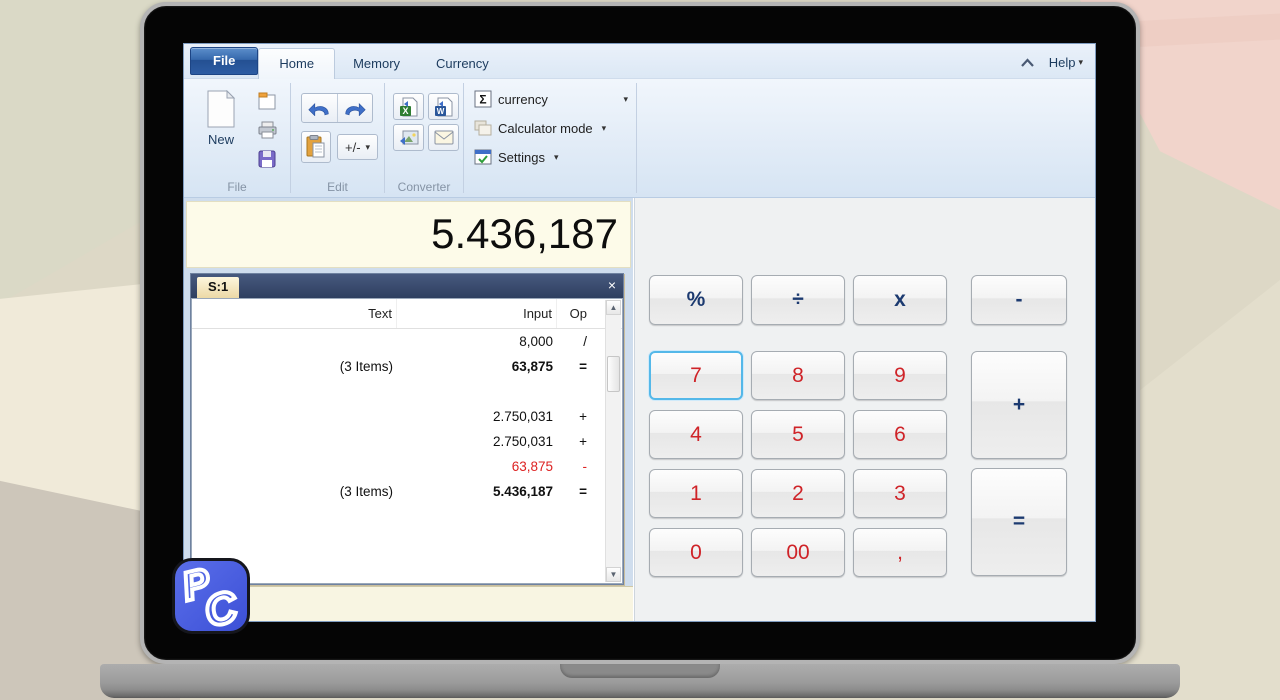  What do you see at coordinates (613, 574) in the screenshot?
I see `scroll-down-icon: ▼` at bounding box center [613, 574].